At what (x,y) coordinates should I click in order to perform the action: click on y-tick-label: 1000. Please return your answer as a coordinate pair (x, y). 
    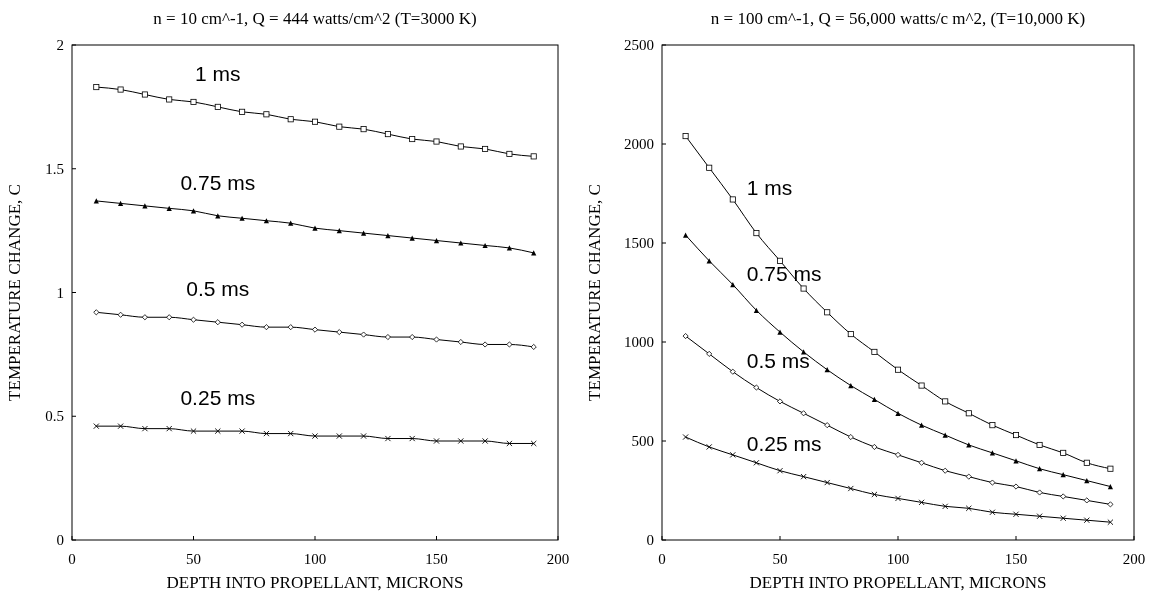
    Looking at the image, I should click on (639, 342).